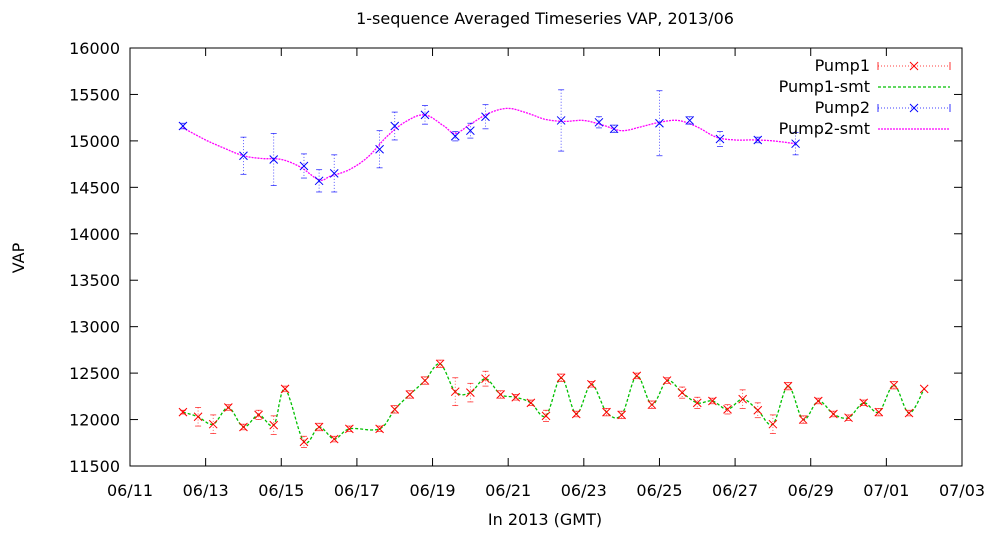  Describe the element at coordinates (281, 490) in the screenshot. I see `x-tick-label: 06/15` at that location.